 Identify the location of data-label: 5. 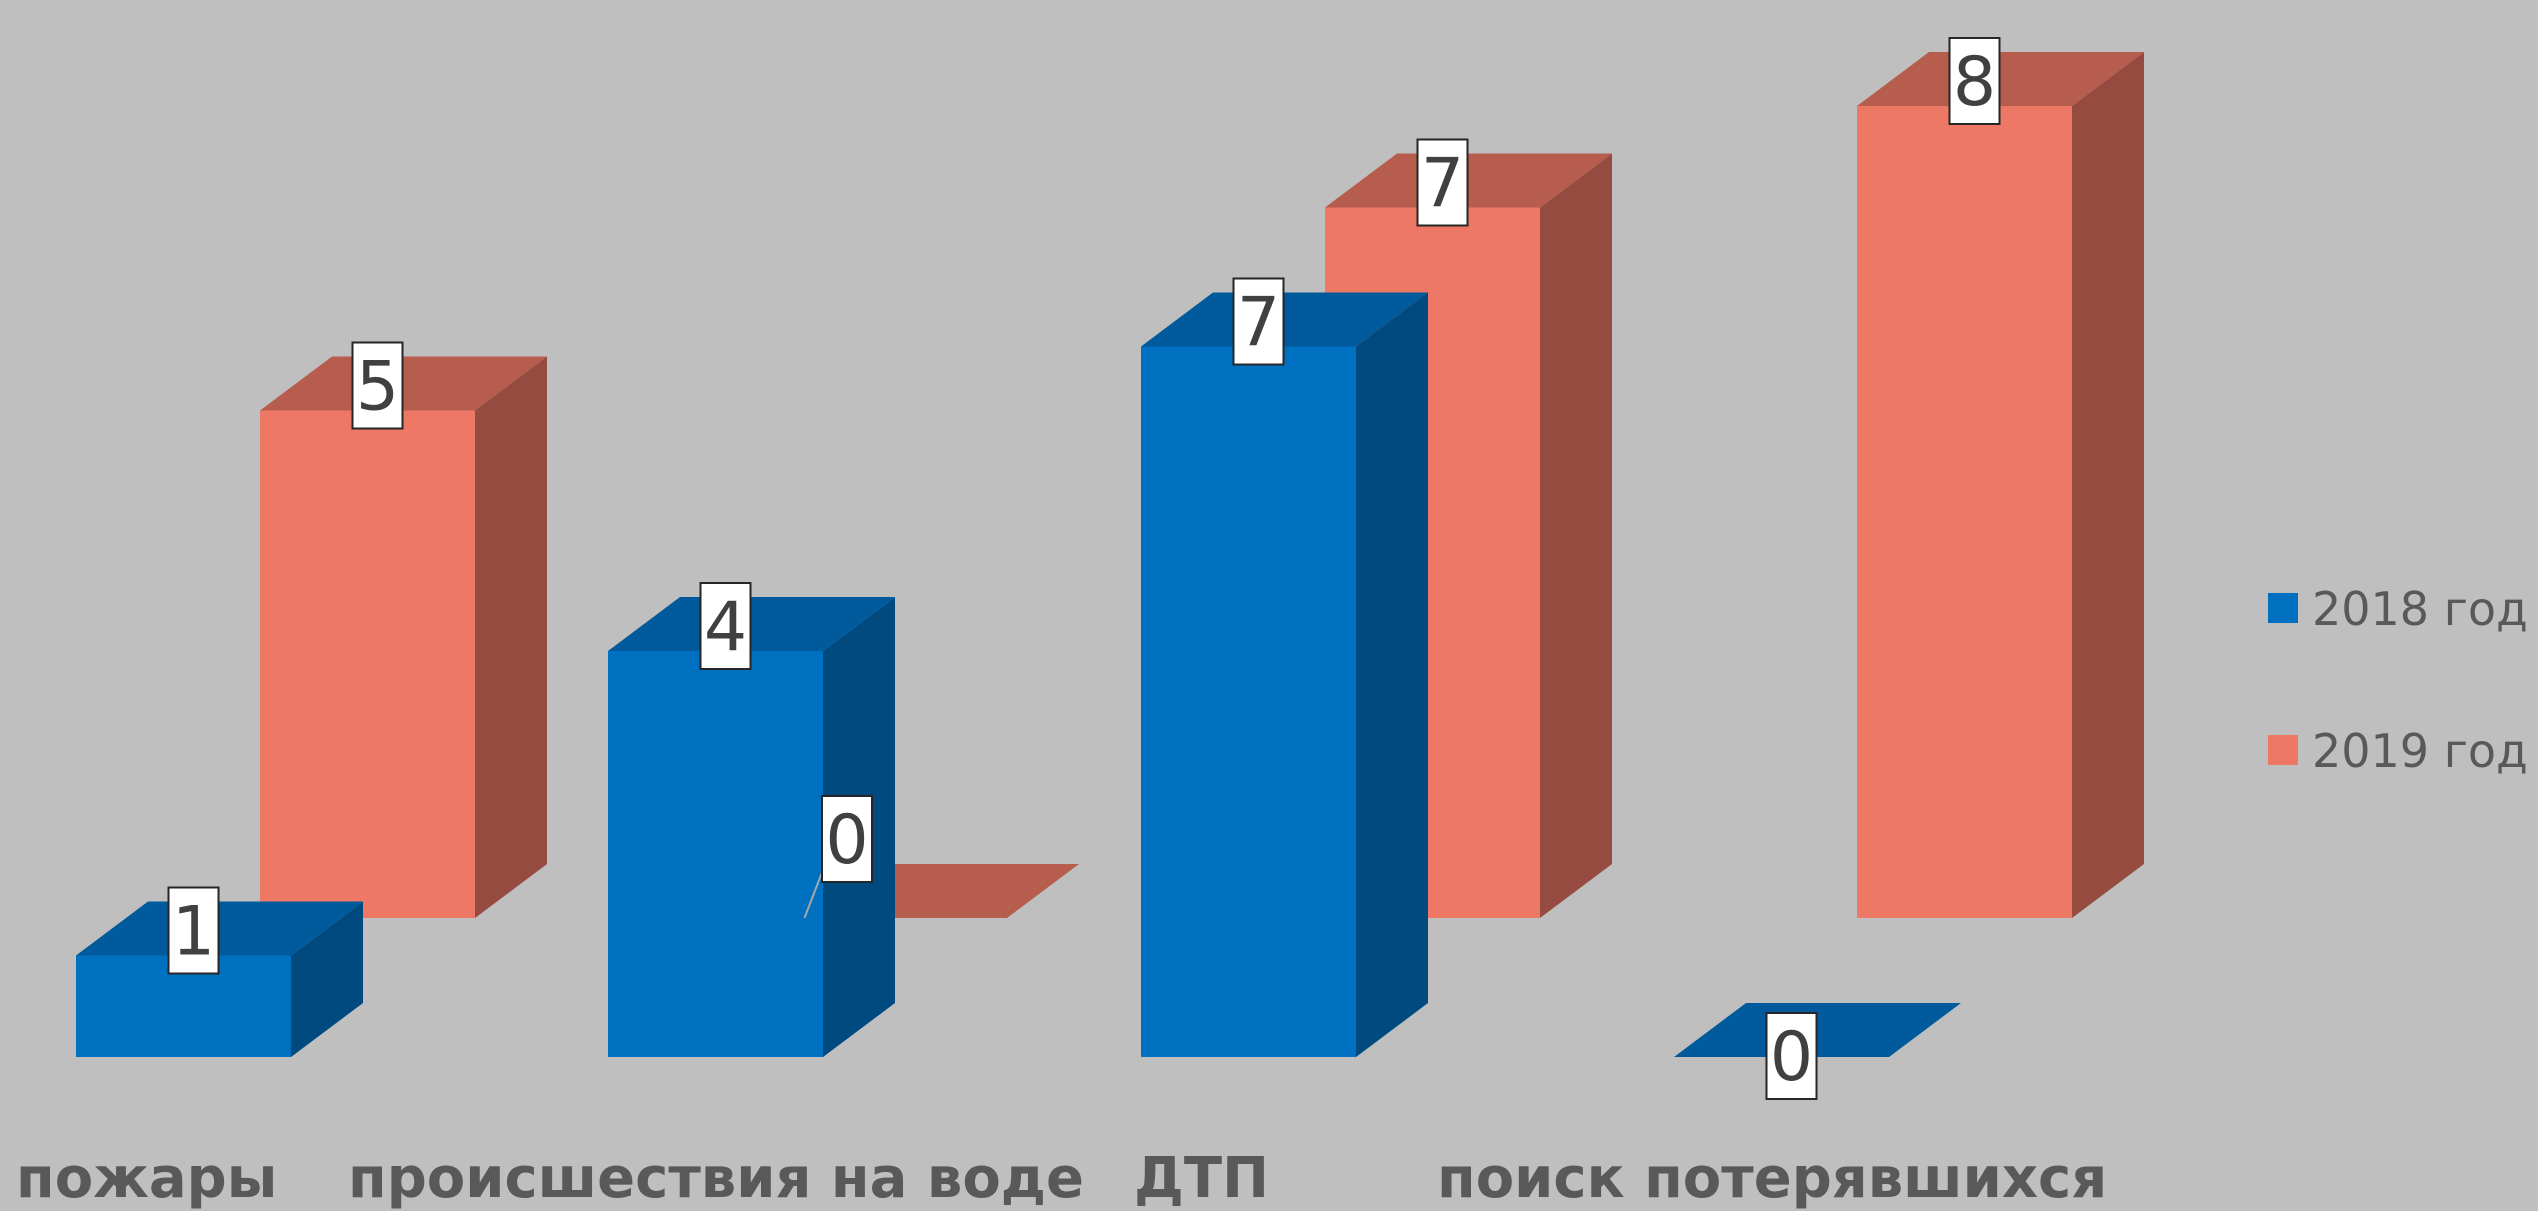
(377, 385).